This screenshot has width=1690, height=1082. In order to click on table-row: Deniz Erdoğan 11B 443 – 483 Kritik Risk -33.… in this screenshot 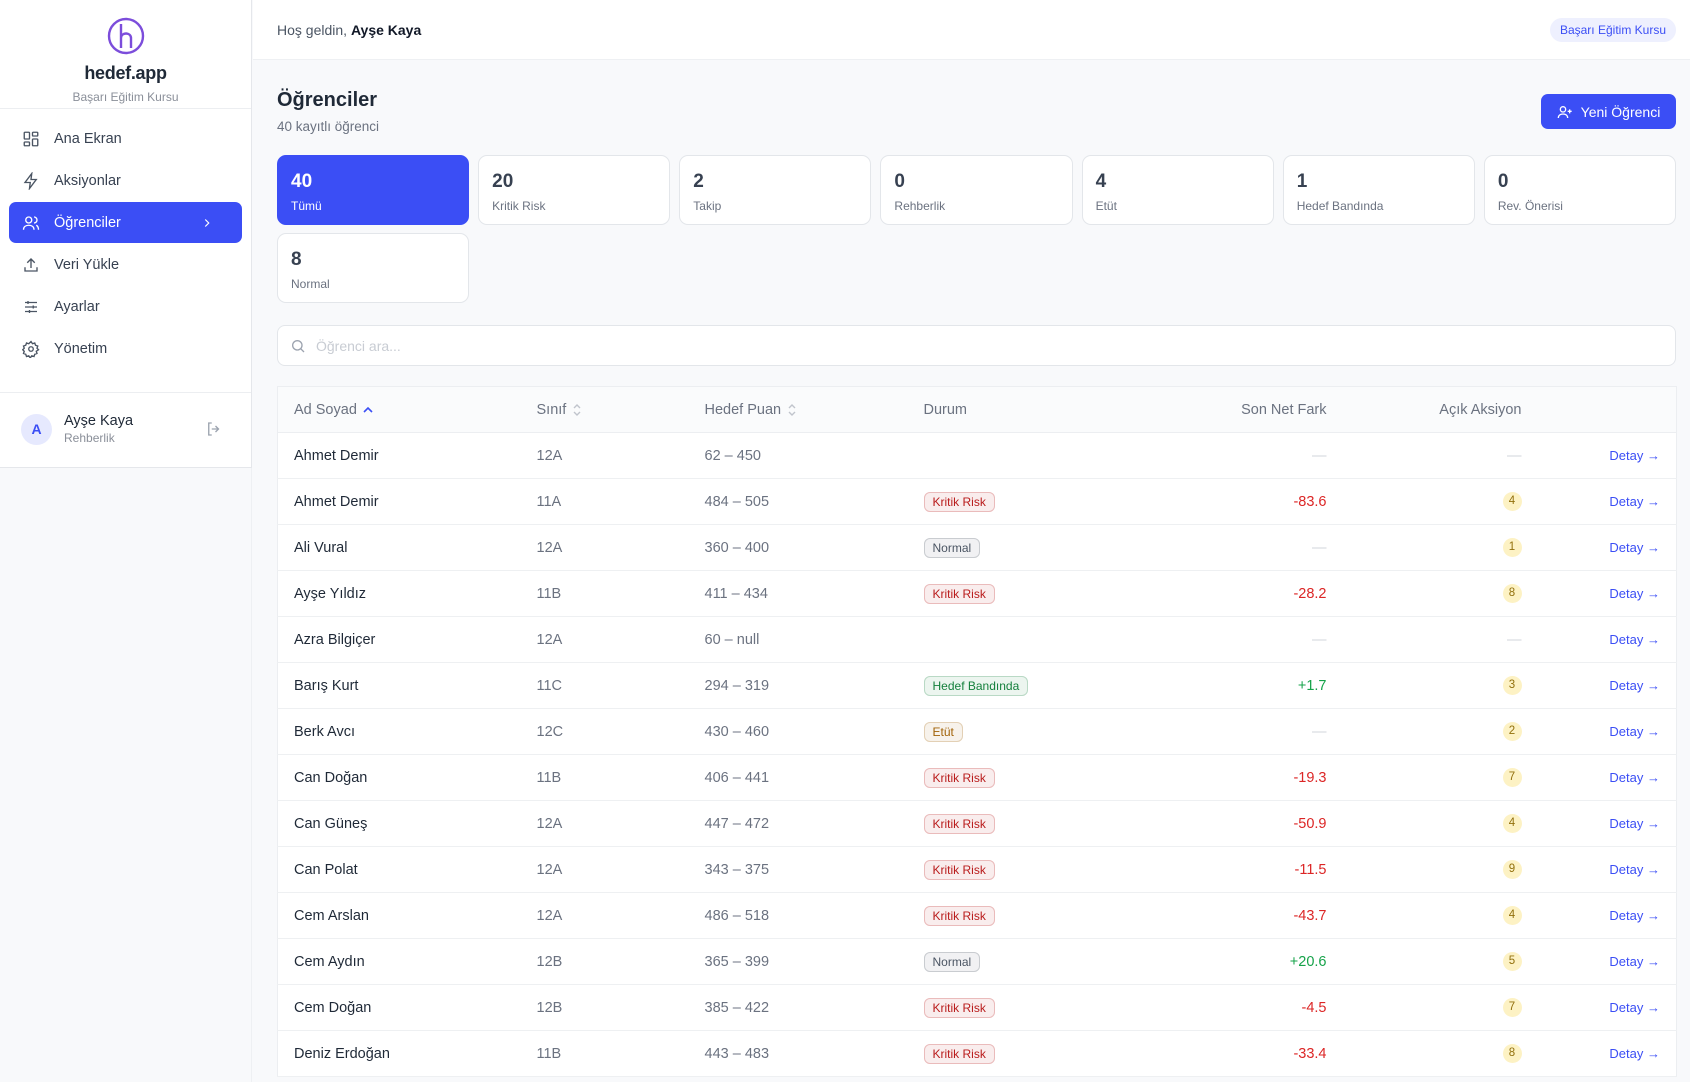, I will do `click(977, 1053)`.